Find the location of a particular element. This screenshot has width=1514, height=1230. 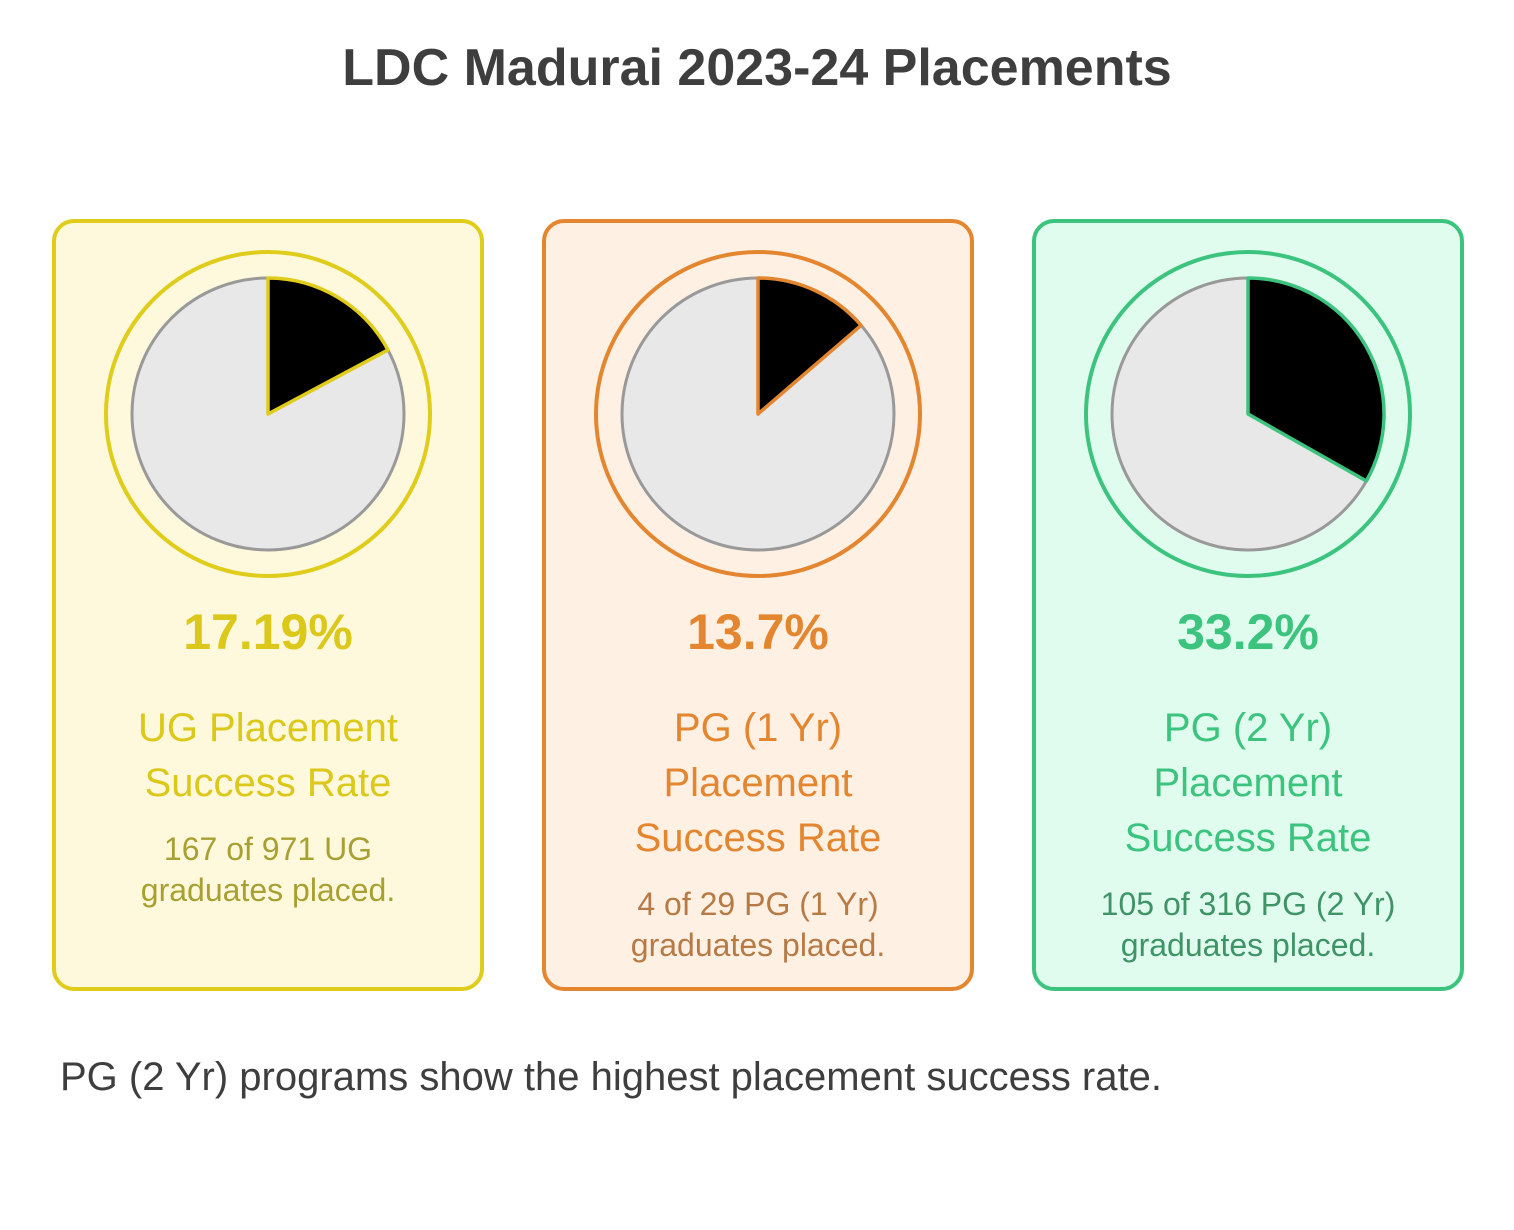

label-line: PG (1 Yr) is located at coordinates (758, 728).